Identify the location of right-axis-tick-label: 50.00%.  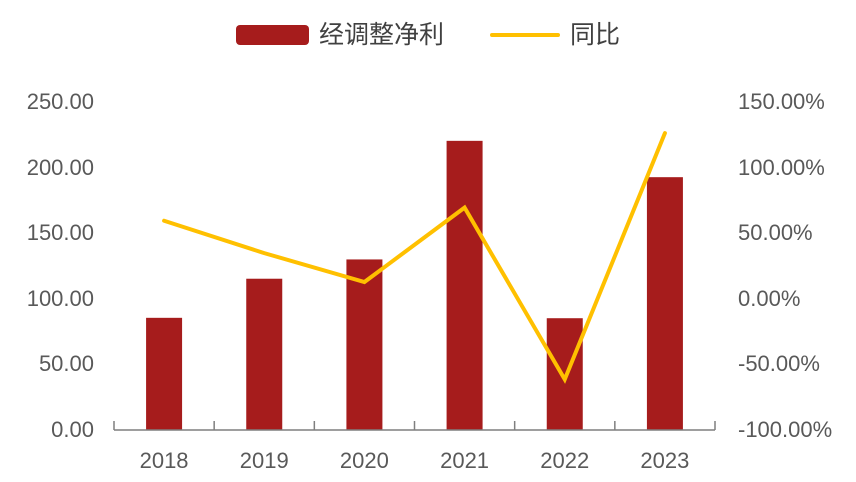
(775, 233).